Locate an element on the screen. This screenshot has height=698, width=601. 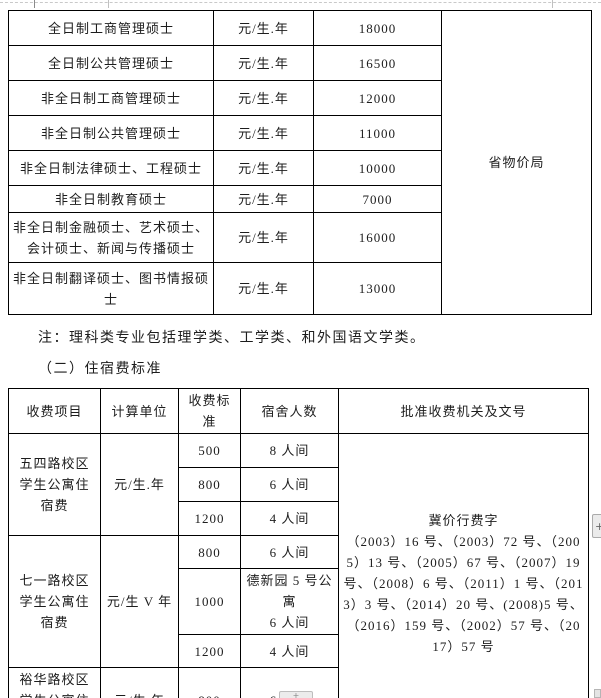
table-row: 1200 4 人间 is located at coordinates (299, 651).